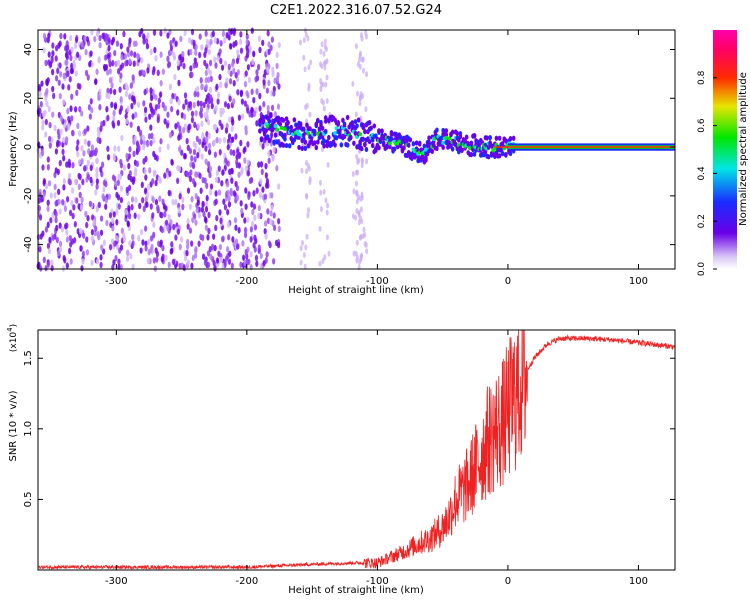 The width and height of the screenshot is (750, 600). What do you see at coordinates (12, 338) in the screenshot?
I see `snr-multiplier: (x104)` at bounding box center [12, 338].